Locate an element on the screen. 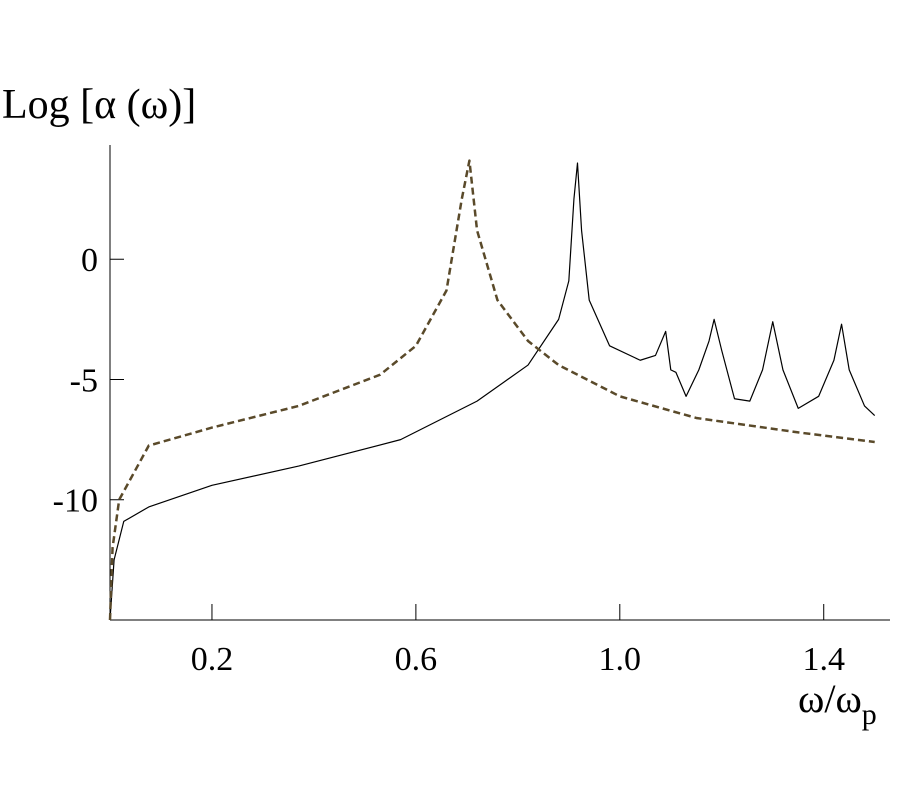 The width and height of the screenshot is (900, 805). x-axis-label: ω/ωp is located at coordinates (837, 703).